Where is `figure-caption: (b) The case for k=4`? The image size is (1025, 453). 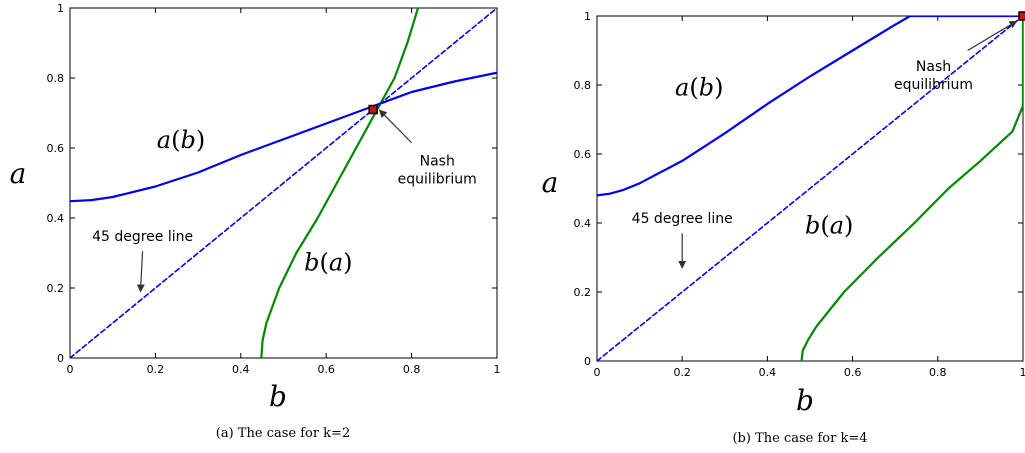
figure-caption: (b) The case for k=4 is located at coordinates (799, 438).